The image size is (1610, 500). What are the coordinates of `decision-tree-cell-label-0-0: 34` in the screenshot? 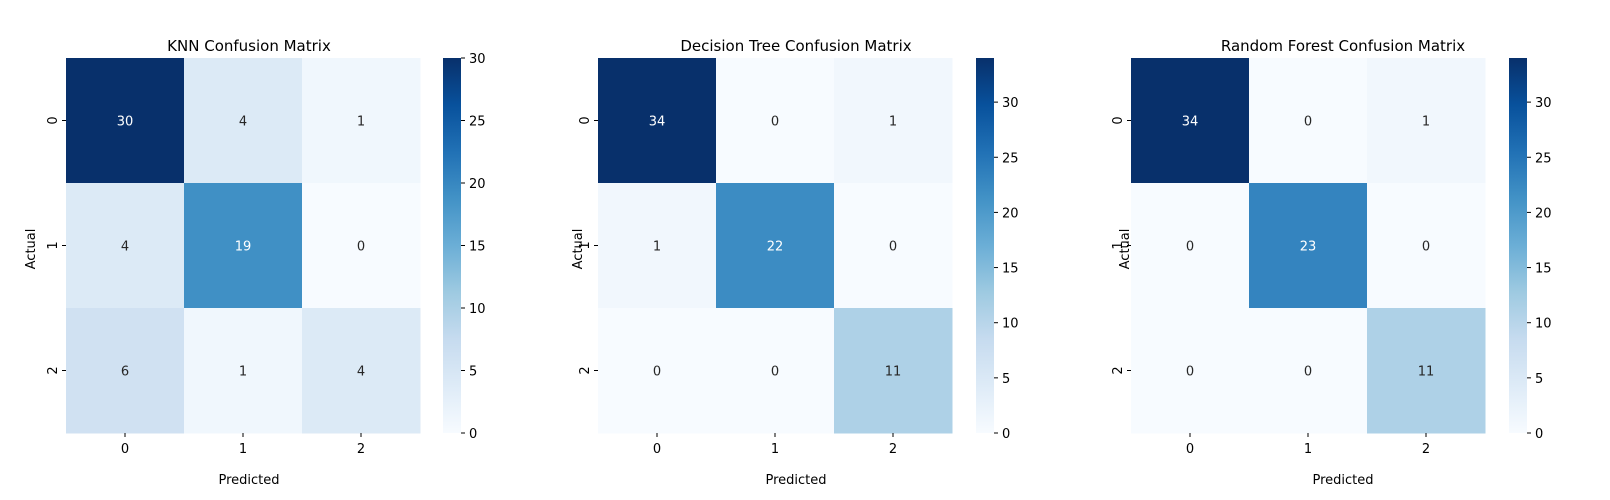 It's located at (657, 122).